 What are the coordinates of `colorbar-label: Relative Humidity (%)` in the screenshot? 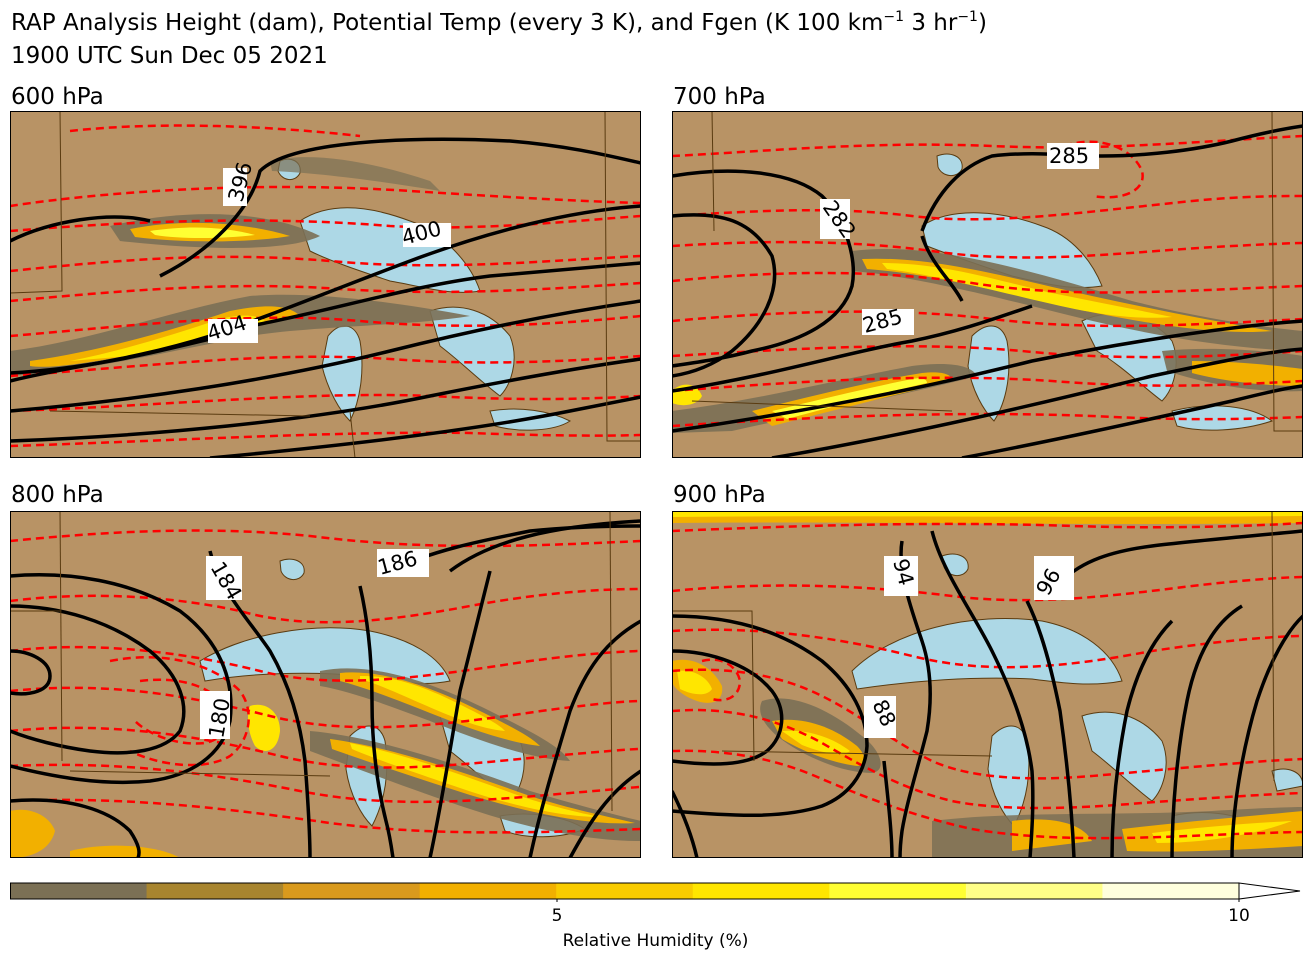 It's located at (655, 941).